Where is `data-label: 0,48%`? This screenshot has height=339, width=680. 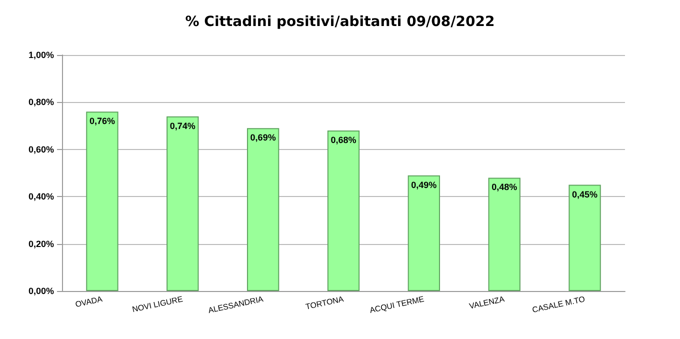 data-label: 0,48% is located at coordinates (505, 187).